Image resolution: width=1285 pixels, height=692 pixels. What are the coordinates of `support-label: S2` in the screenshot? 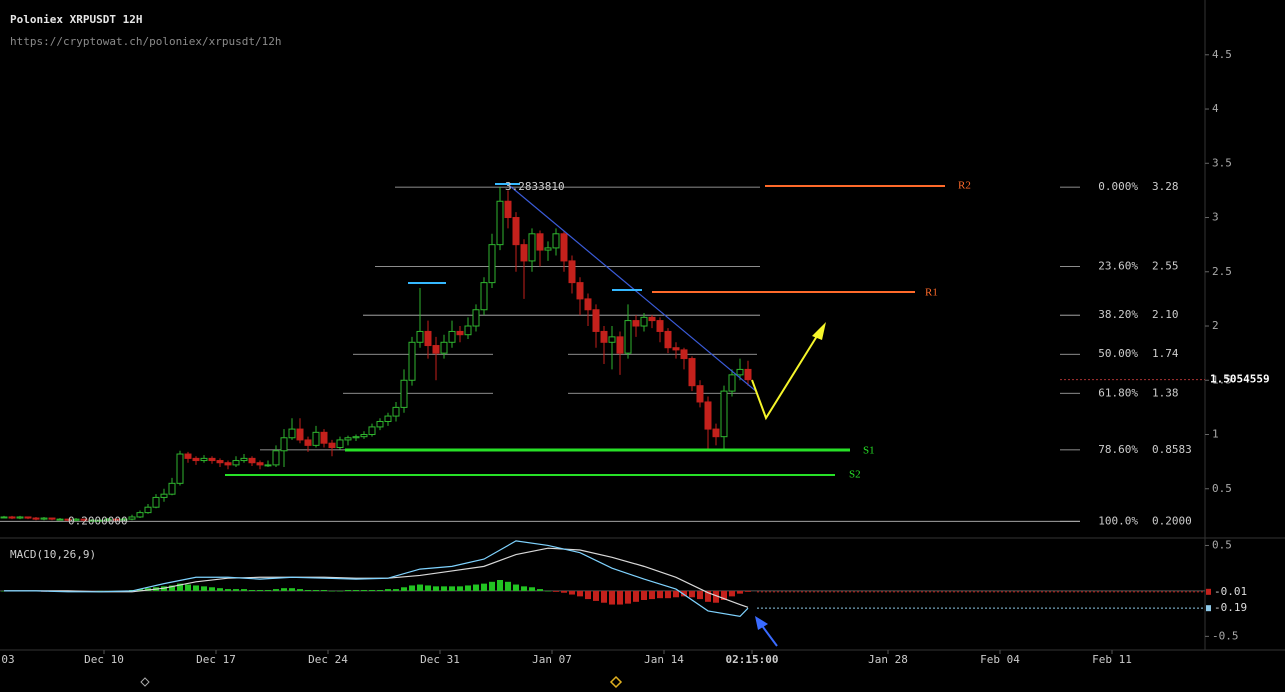 It's located at (855, 475).